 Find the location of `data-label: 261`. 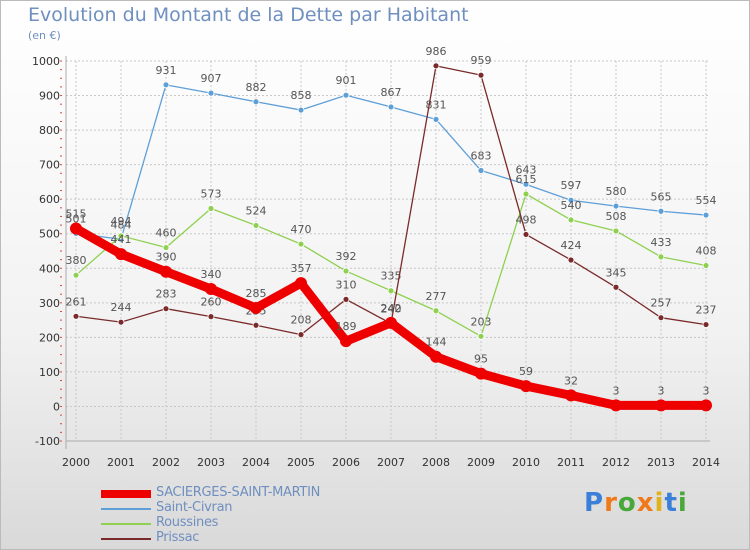

data-label: 261 is located at coordinates (76, 301).